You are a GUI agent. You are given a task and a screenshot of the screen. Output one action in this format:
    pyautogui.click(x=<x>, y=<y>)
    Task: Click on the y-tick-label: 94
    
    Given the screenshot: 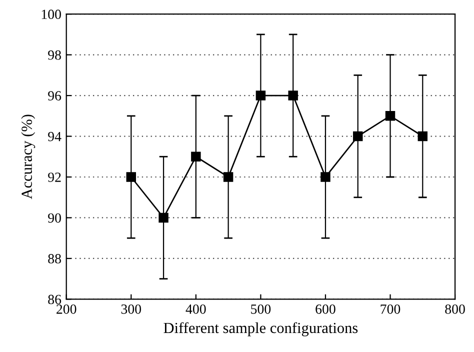 What is the action you would take?
    pyautogui.click(x=55, y=137)
    